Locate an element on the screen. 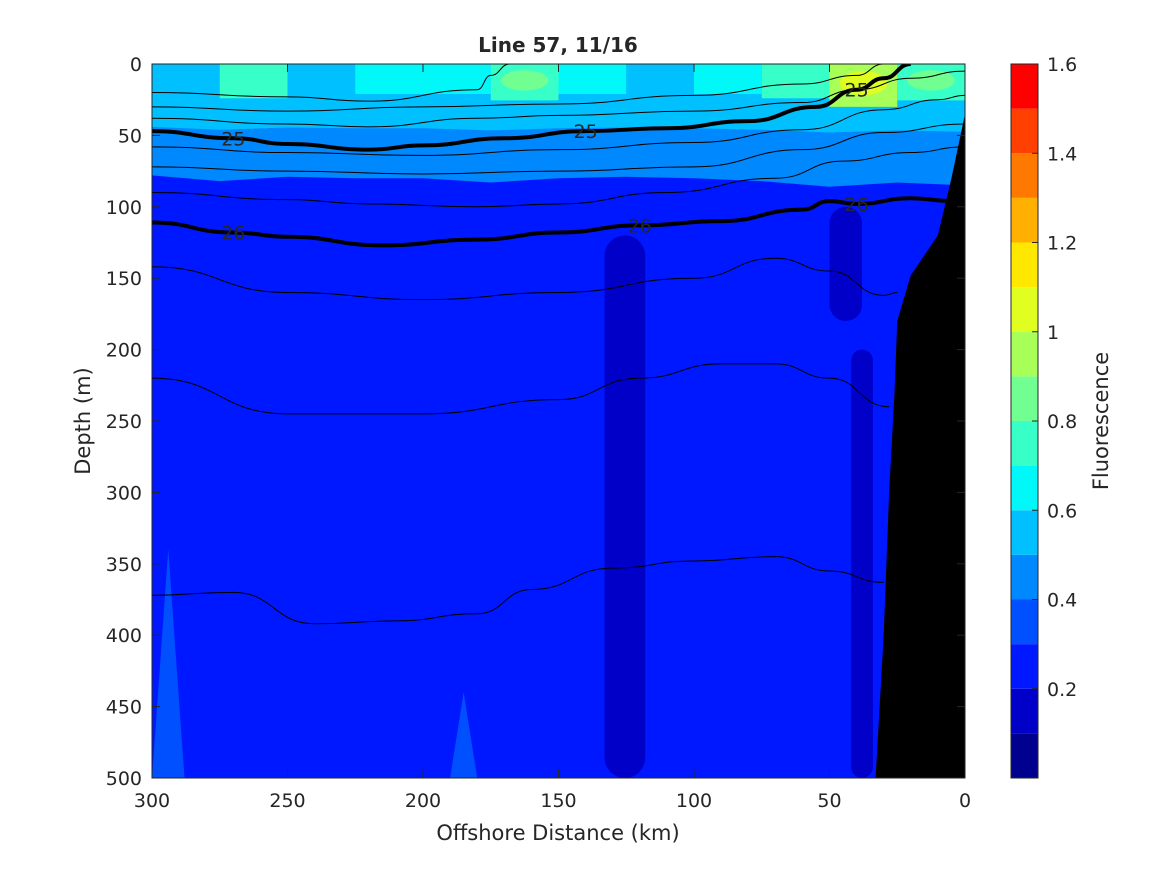 The height and width of the screenshot is (875, 1167). y-tick-label: 200 is located at coordinates (124, 351).